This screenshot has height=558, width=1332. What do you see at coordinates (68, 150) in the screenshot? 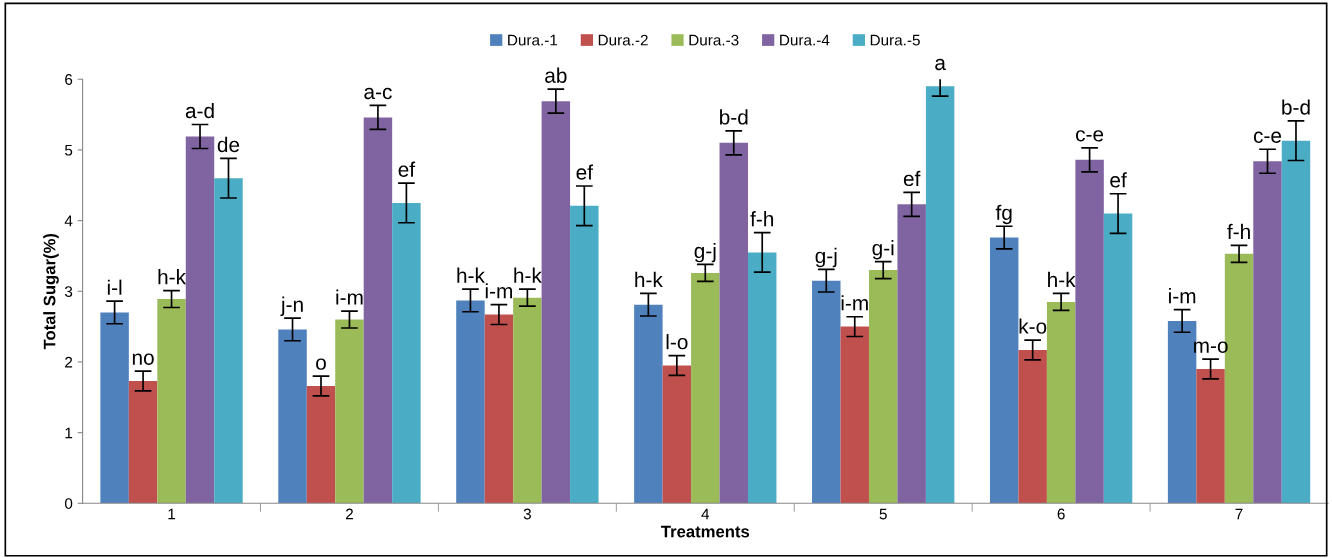
I see `y-tick-label: 5` at bounding box center [68, 150].